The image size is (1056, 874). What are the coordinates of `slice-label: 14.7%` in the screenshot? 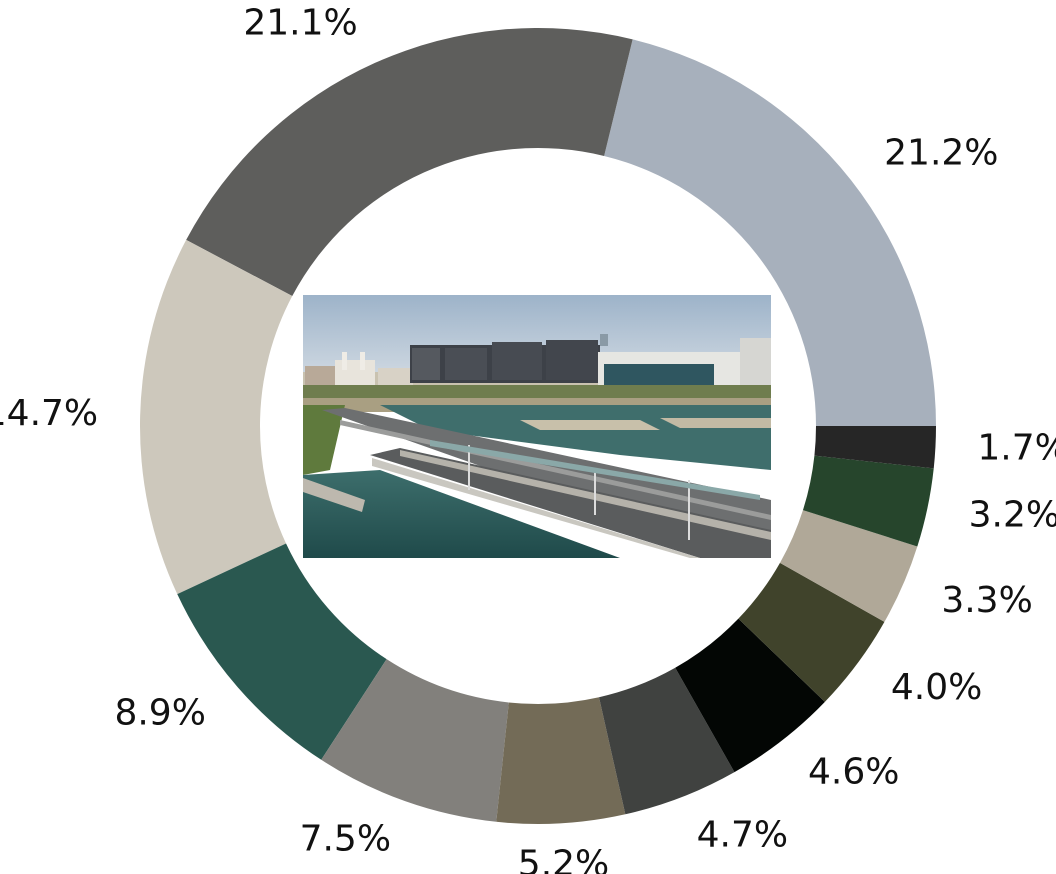 It's located at (49, 413).